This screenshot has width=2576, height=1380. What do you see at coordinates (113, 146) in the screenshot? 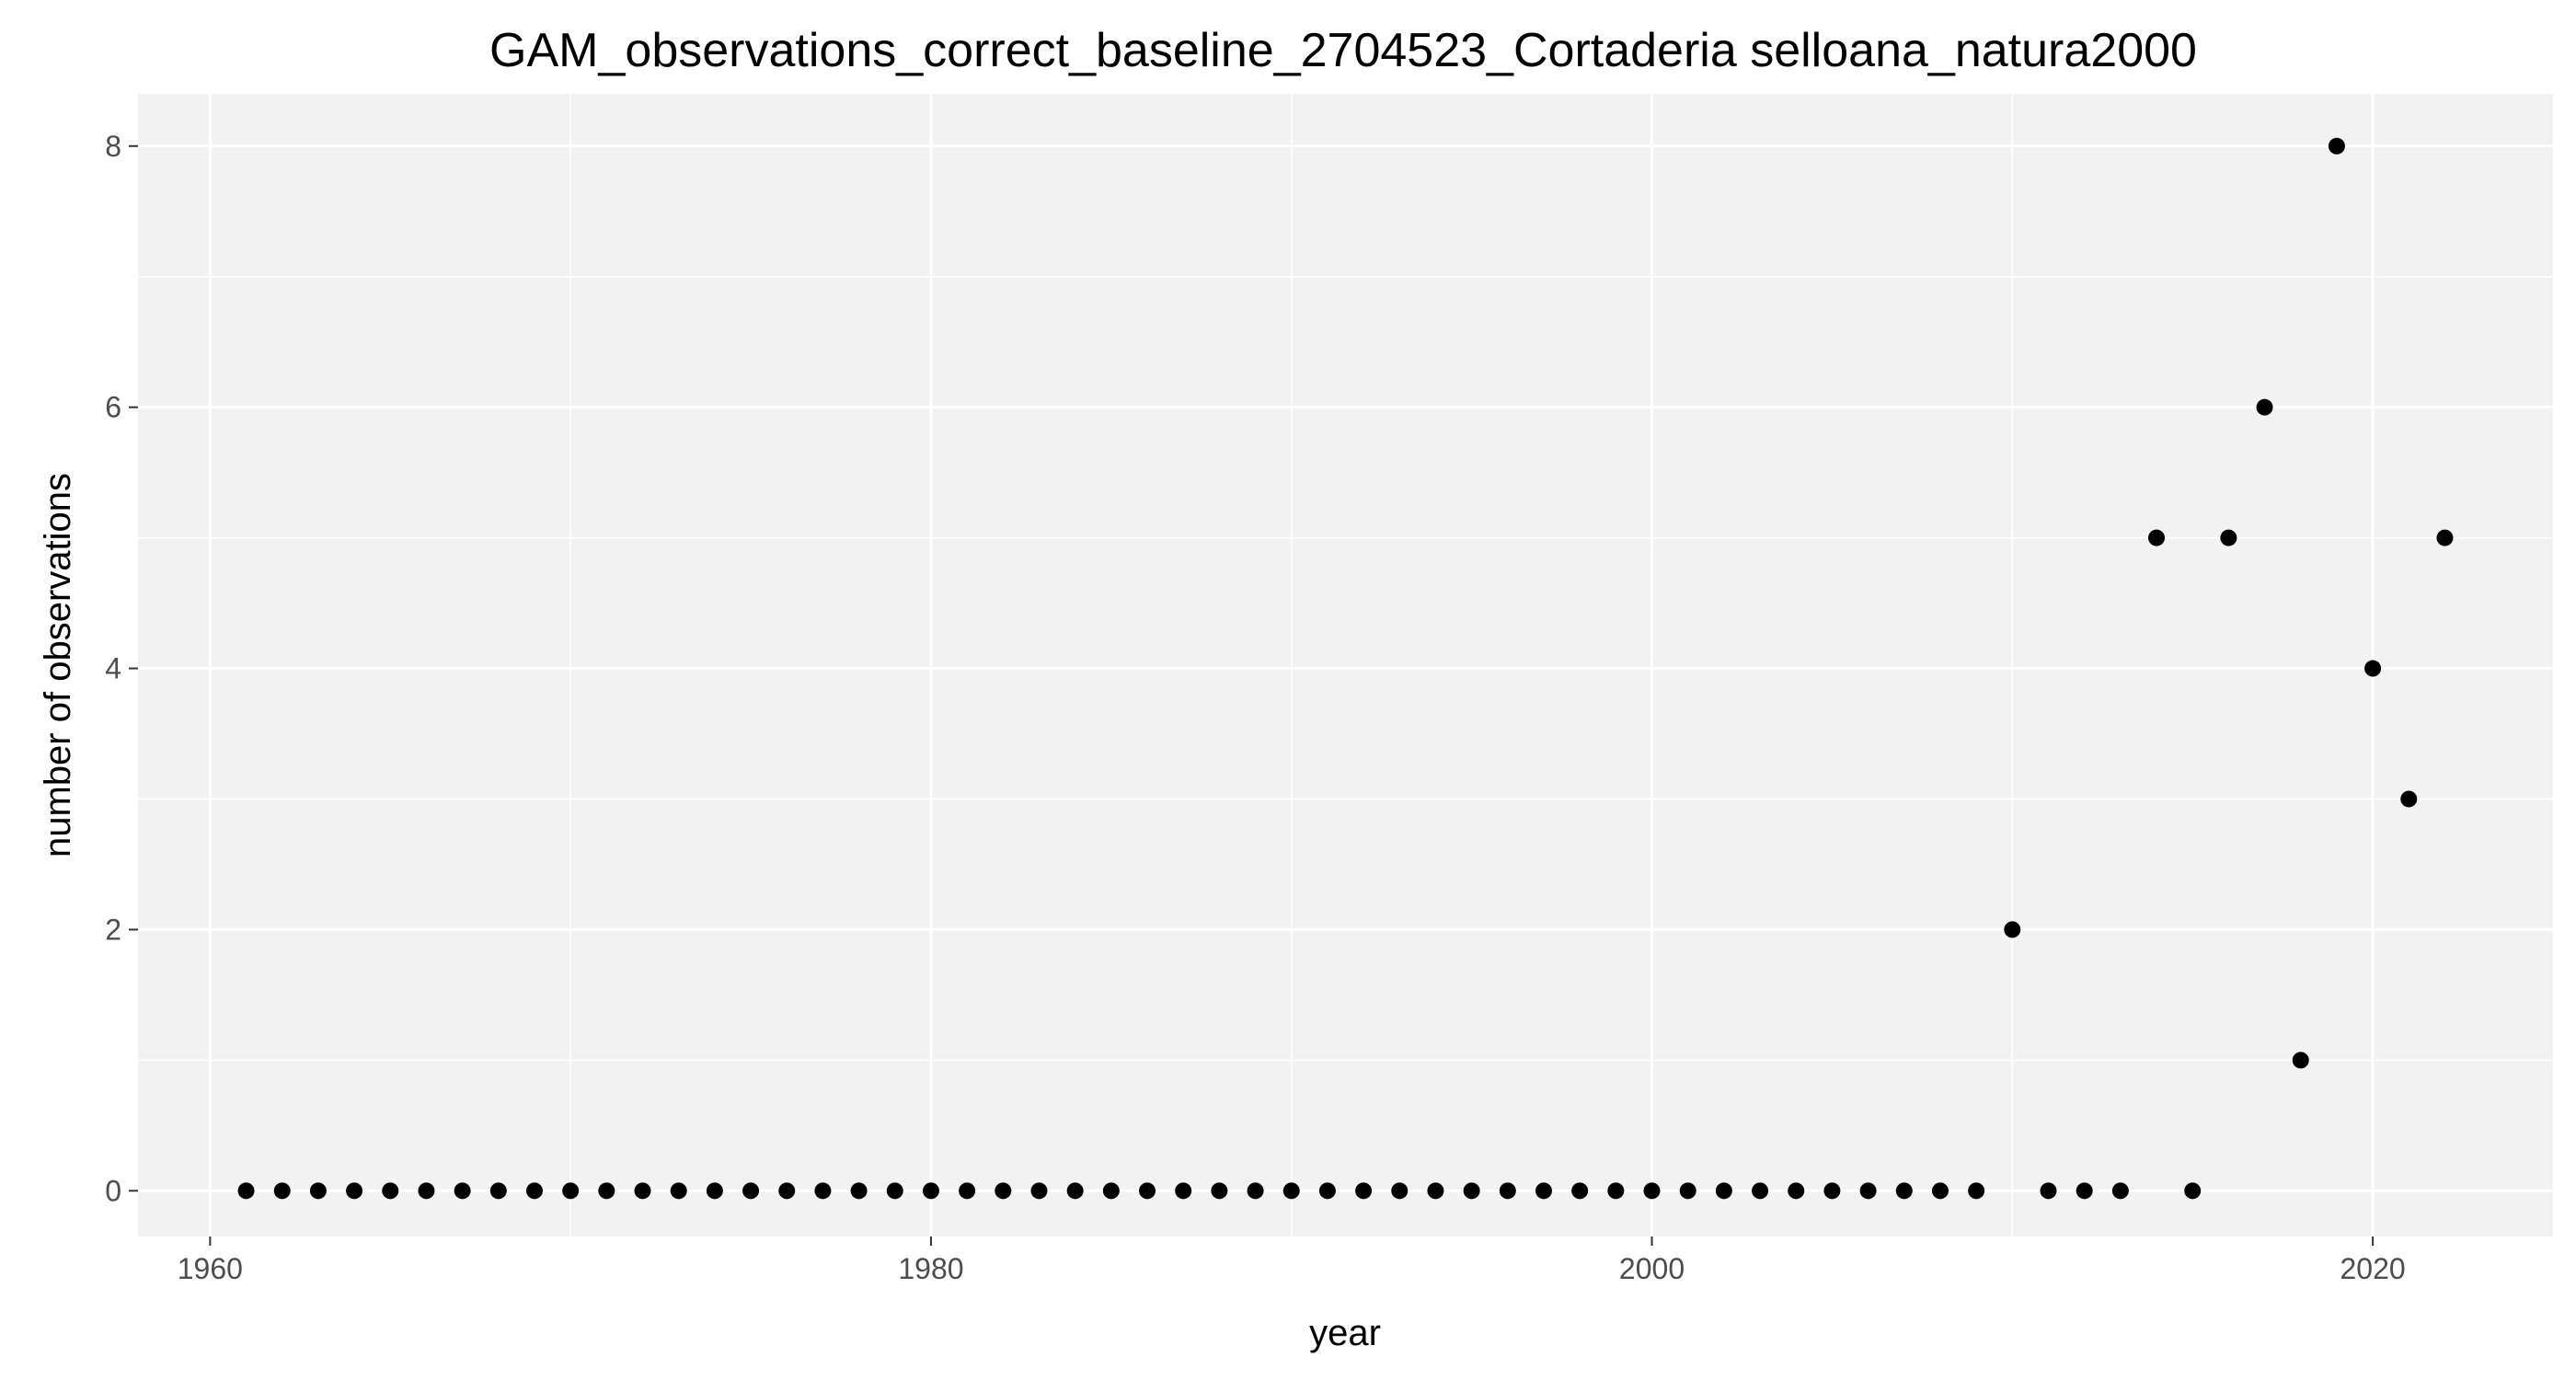
I see `y-tick-label: 8` at bounding box center [113, 146].